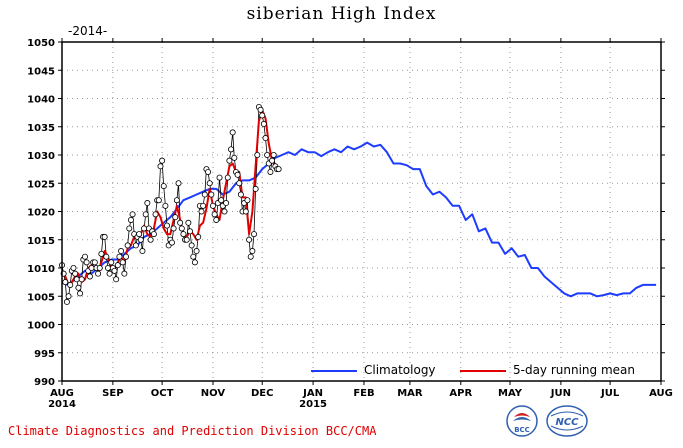 This screenshot has height=448, width=683. I want to click on x-tick-label: NOV, so click(213, 393).